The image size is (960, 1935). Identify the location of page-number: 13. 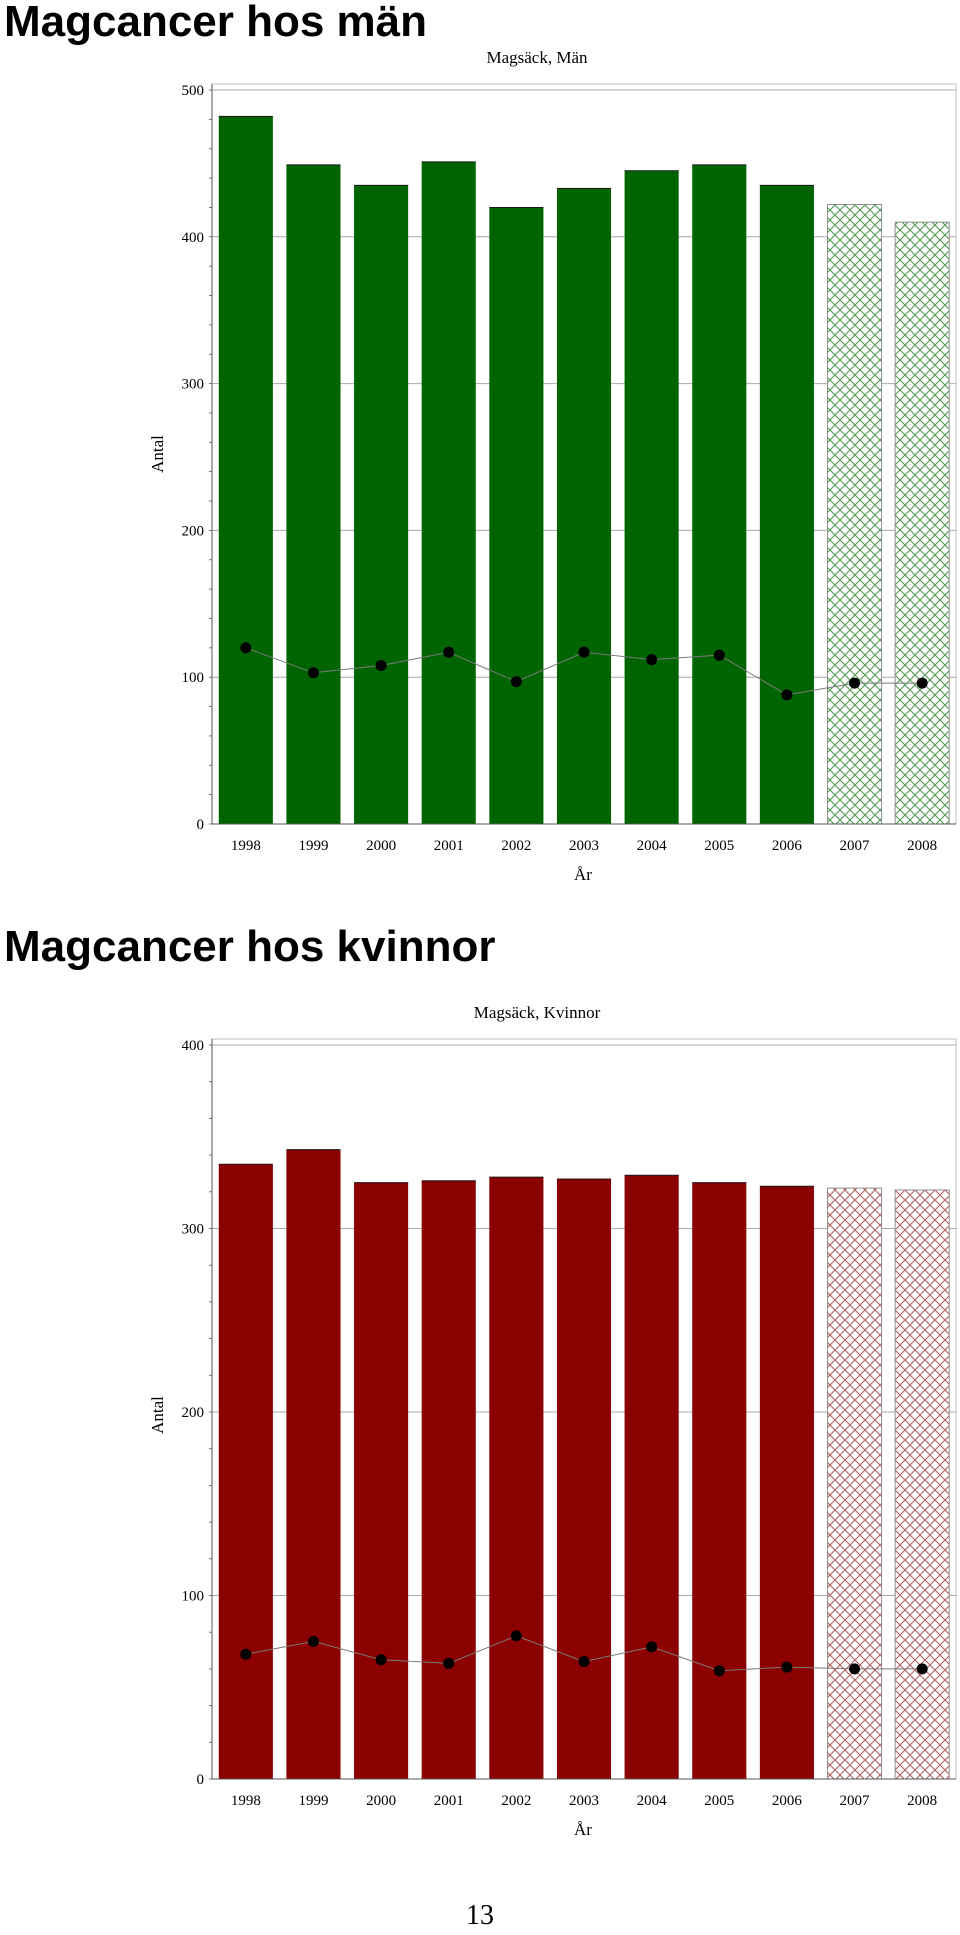
(480, 1915).